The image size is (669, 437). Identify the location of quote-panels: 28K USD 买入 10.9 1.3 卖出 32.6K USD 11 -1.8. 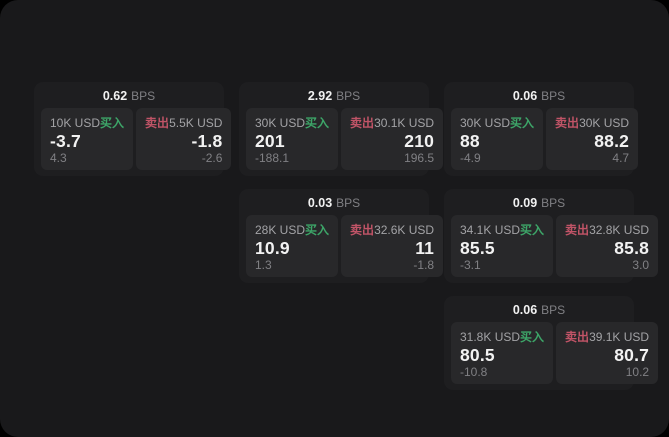
(345, 246).